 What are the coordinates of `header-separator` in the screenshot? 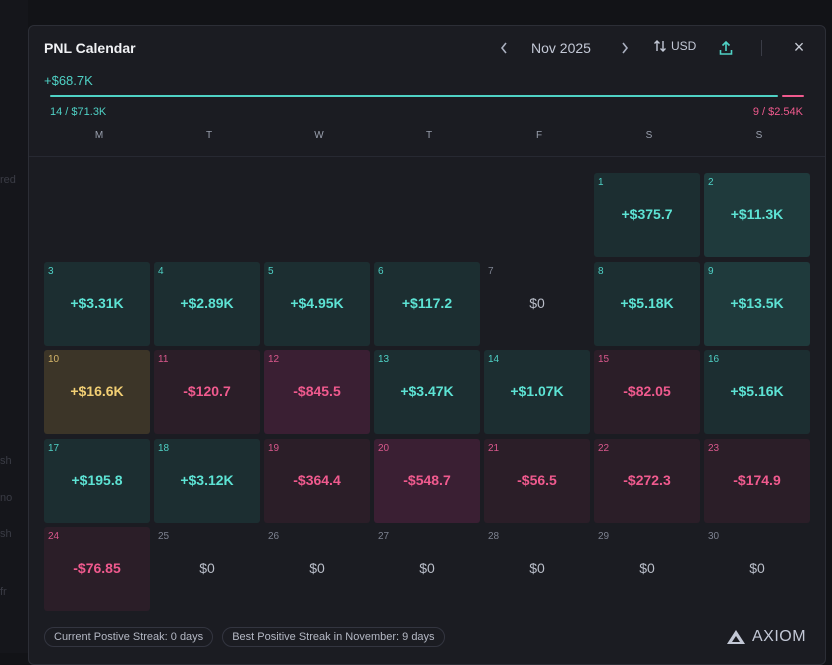 It's located at (427, 156).